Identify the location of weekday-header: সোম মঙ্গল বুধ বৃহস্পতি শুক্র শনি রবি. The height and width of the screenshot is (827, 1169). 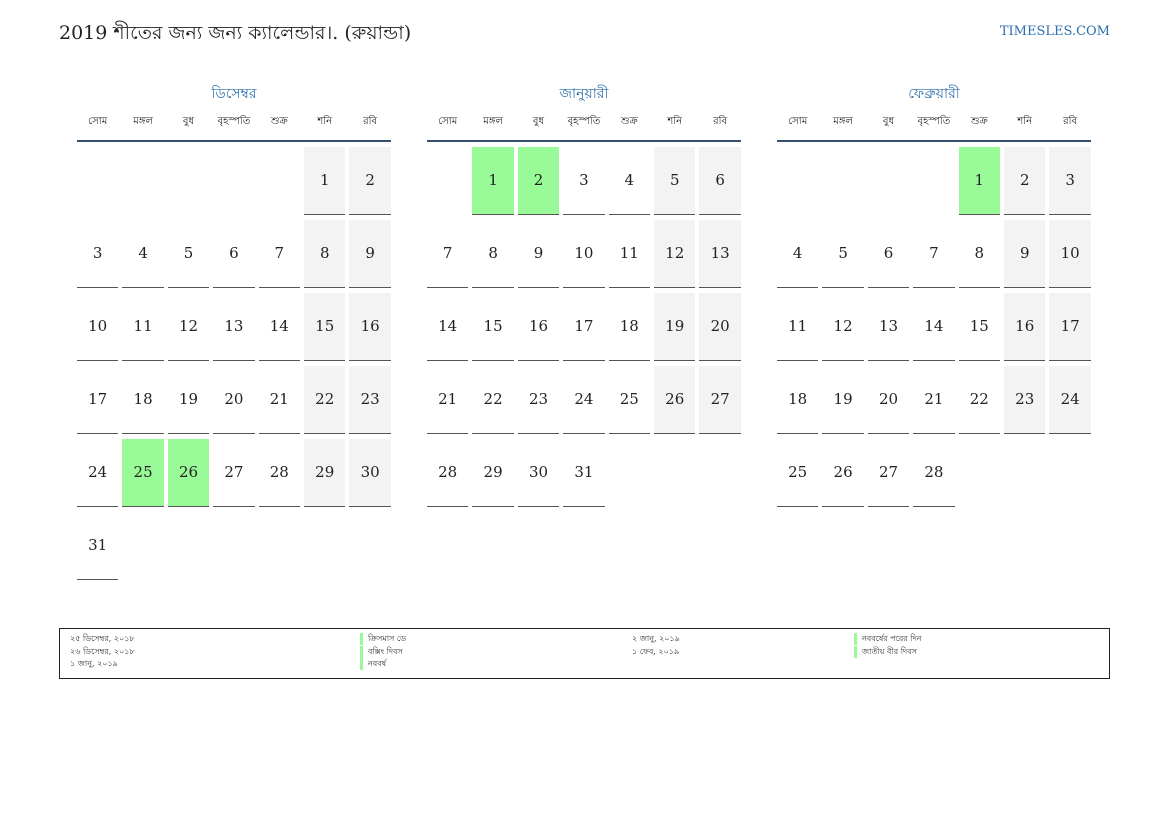
(584, 124).